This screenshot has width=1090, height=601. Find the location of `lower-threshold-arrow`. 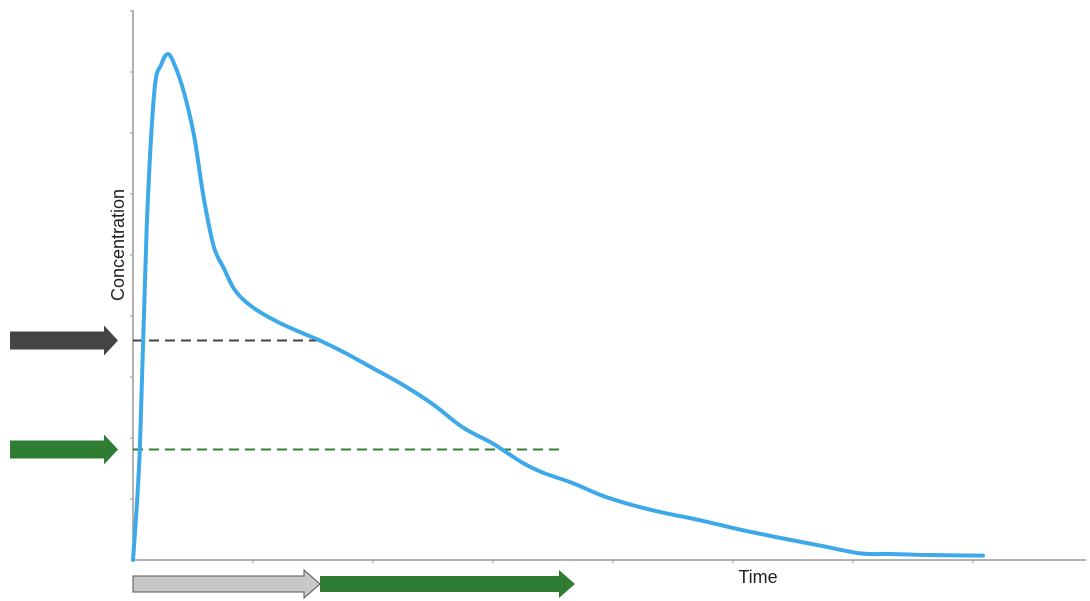

lower-threshold-arrow is located at coordinates (64, 449).